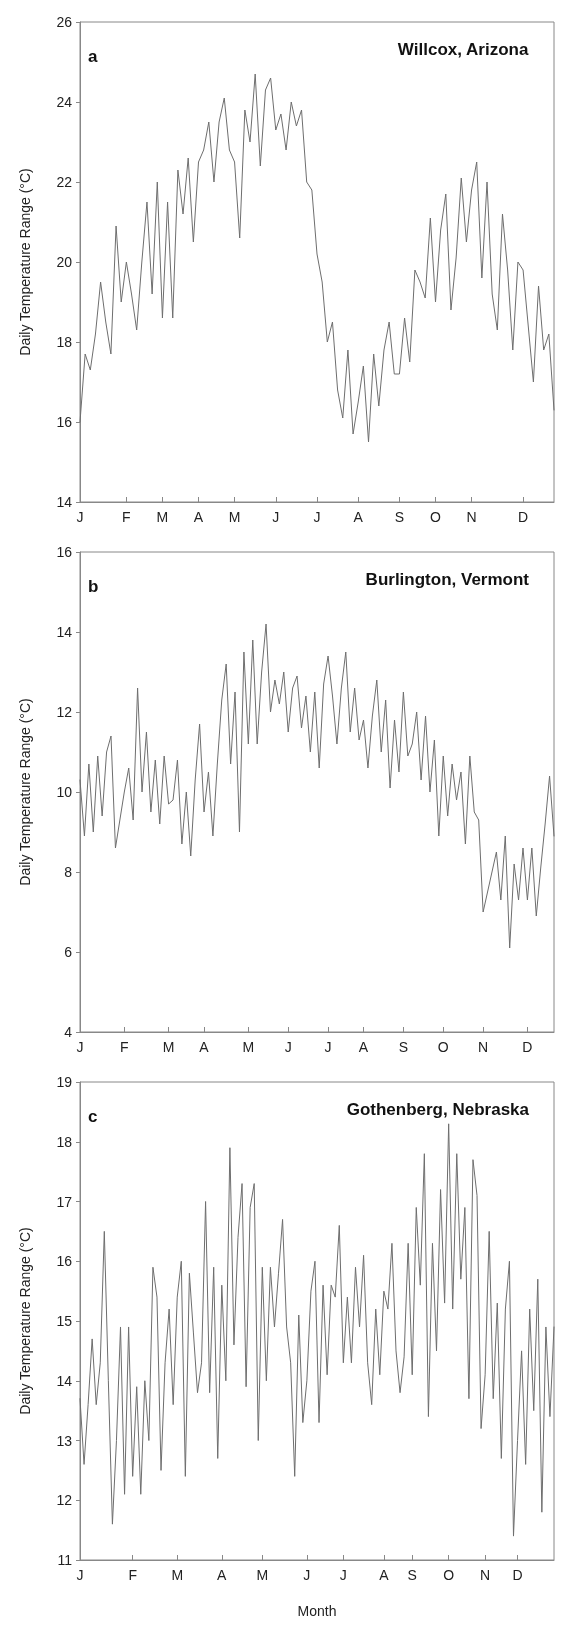 This screenshot has width=566, height=1650. I want to click on annotation: c, so click(93, 1116).